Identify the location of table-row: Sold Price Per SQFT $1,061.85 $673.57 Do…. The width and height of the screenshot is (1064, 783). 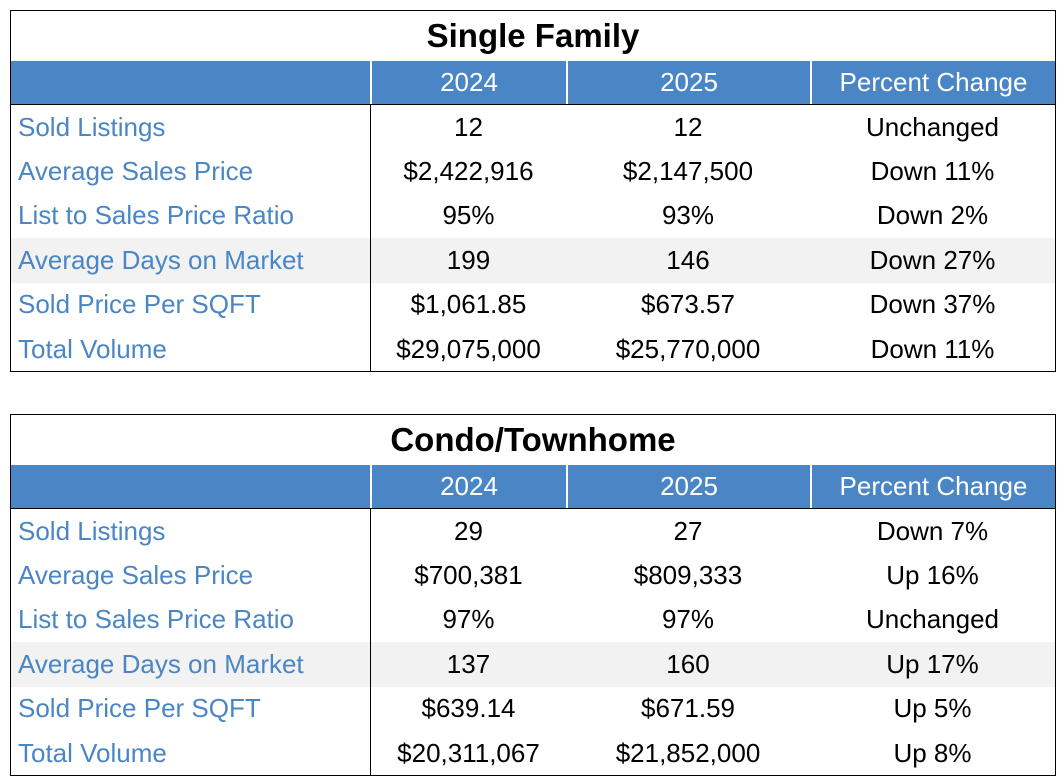
(533, 304).